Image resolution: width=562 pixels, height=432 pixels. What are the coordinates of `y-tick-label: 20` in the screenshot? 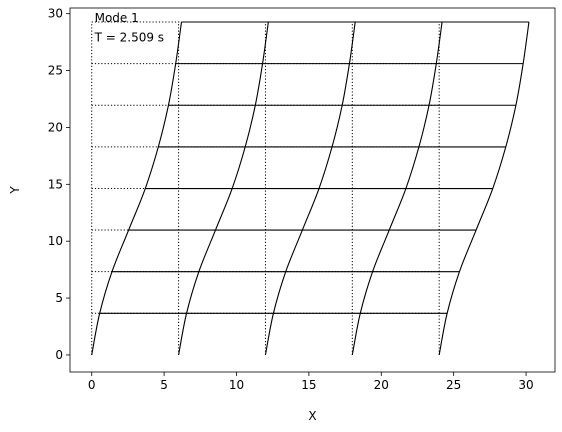 It's located at (55, 127).